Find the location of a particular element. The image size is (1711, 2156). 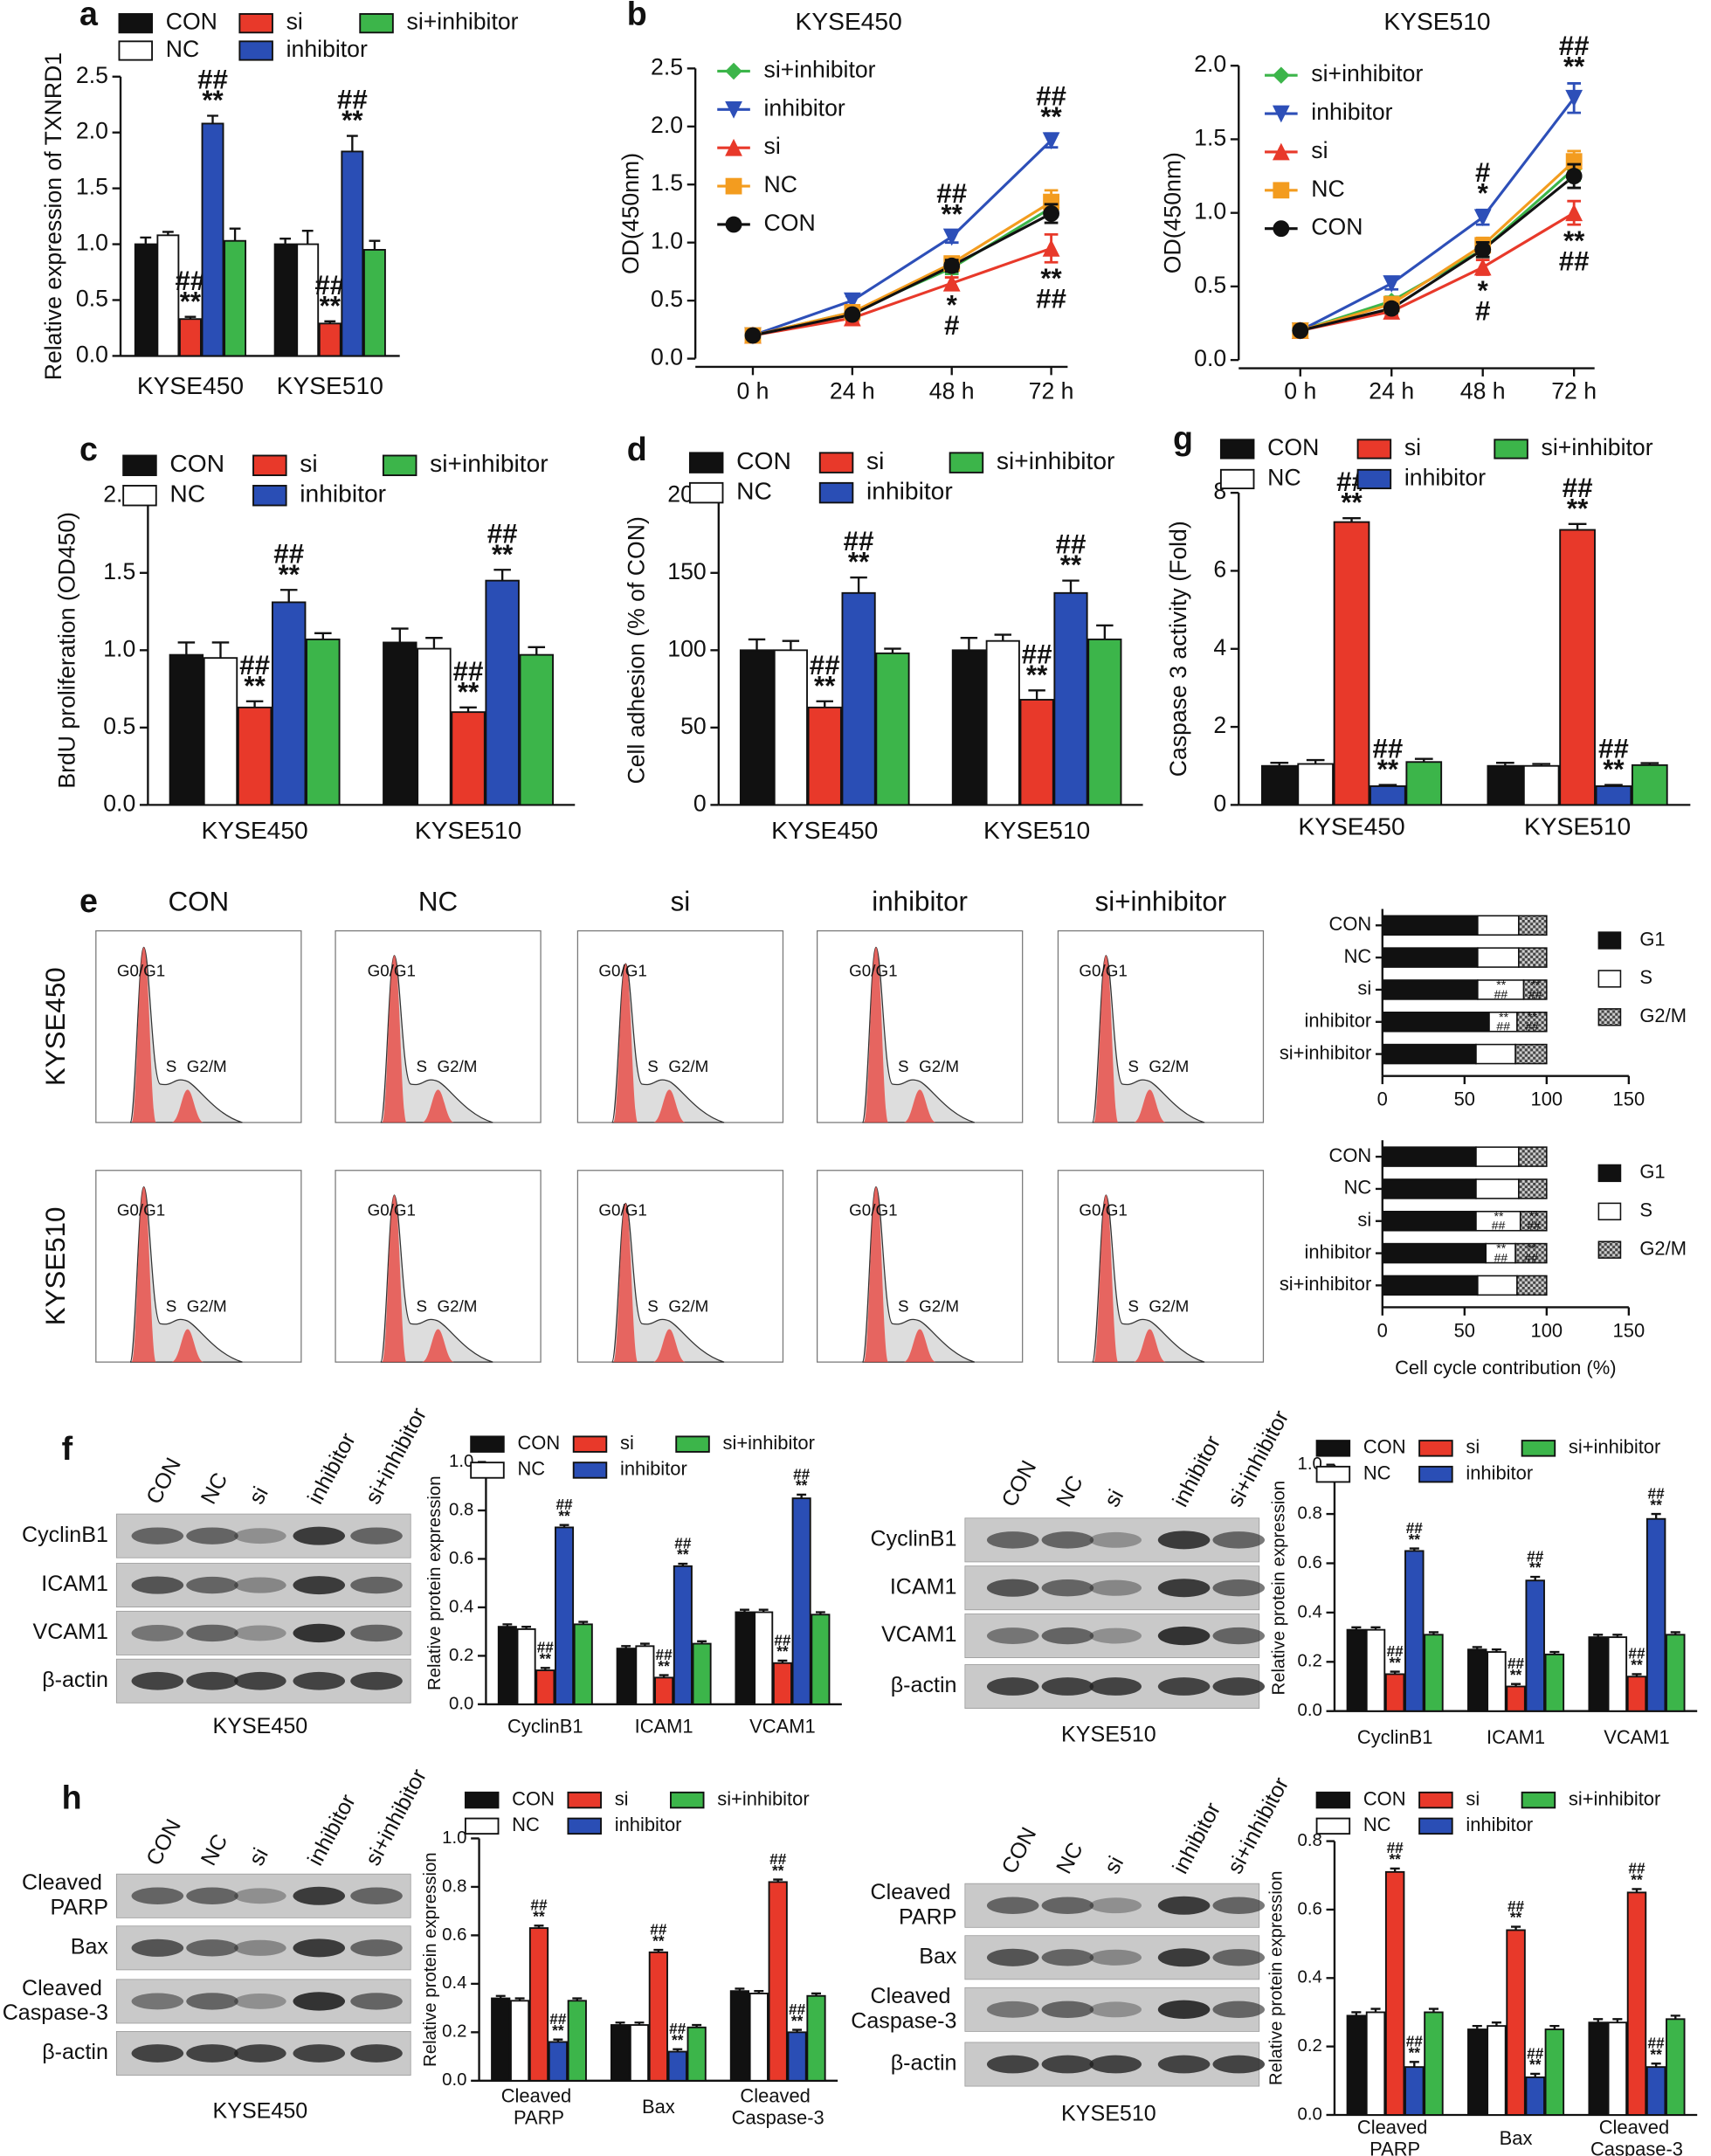

y-tick-label: 0.2 is located at coordinates (1310, 1662).